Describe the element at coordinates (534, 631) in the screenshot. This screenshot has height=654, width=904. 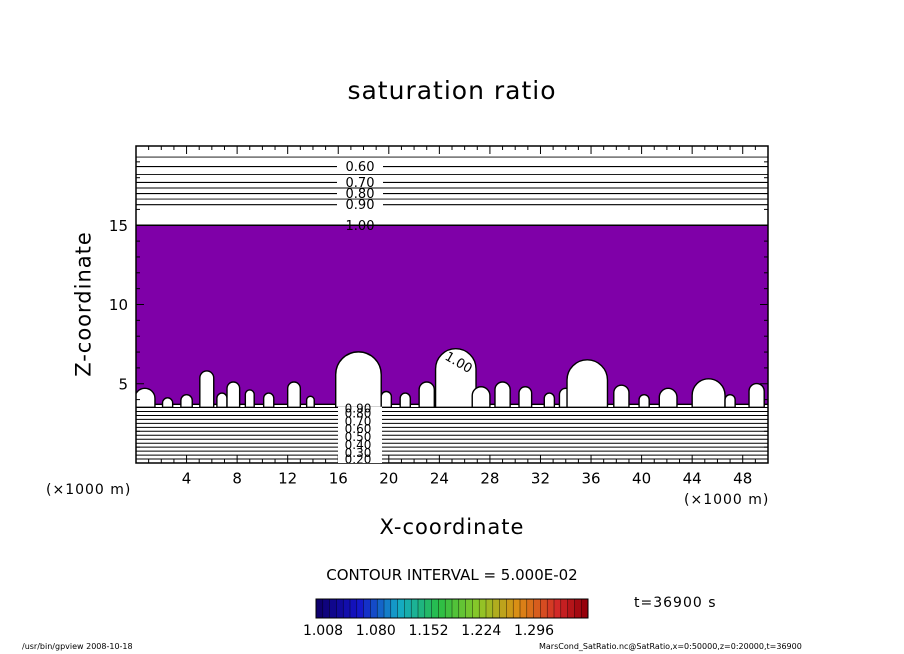
I see `colorbar-tick-label: 1.296` at that location.